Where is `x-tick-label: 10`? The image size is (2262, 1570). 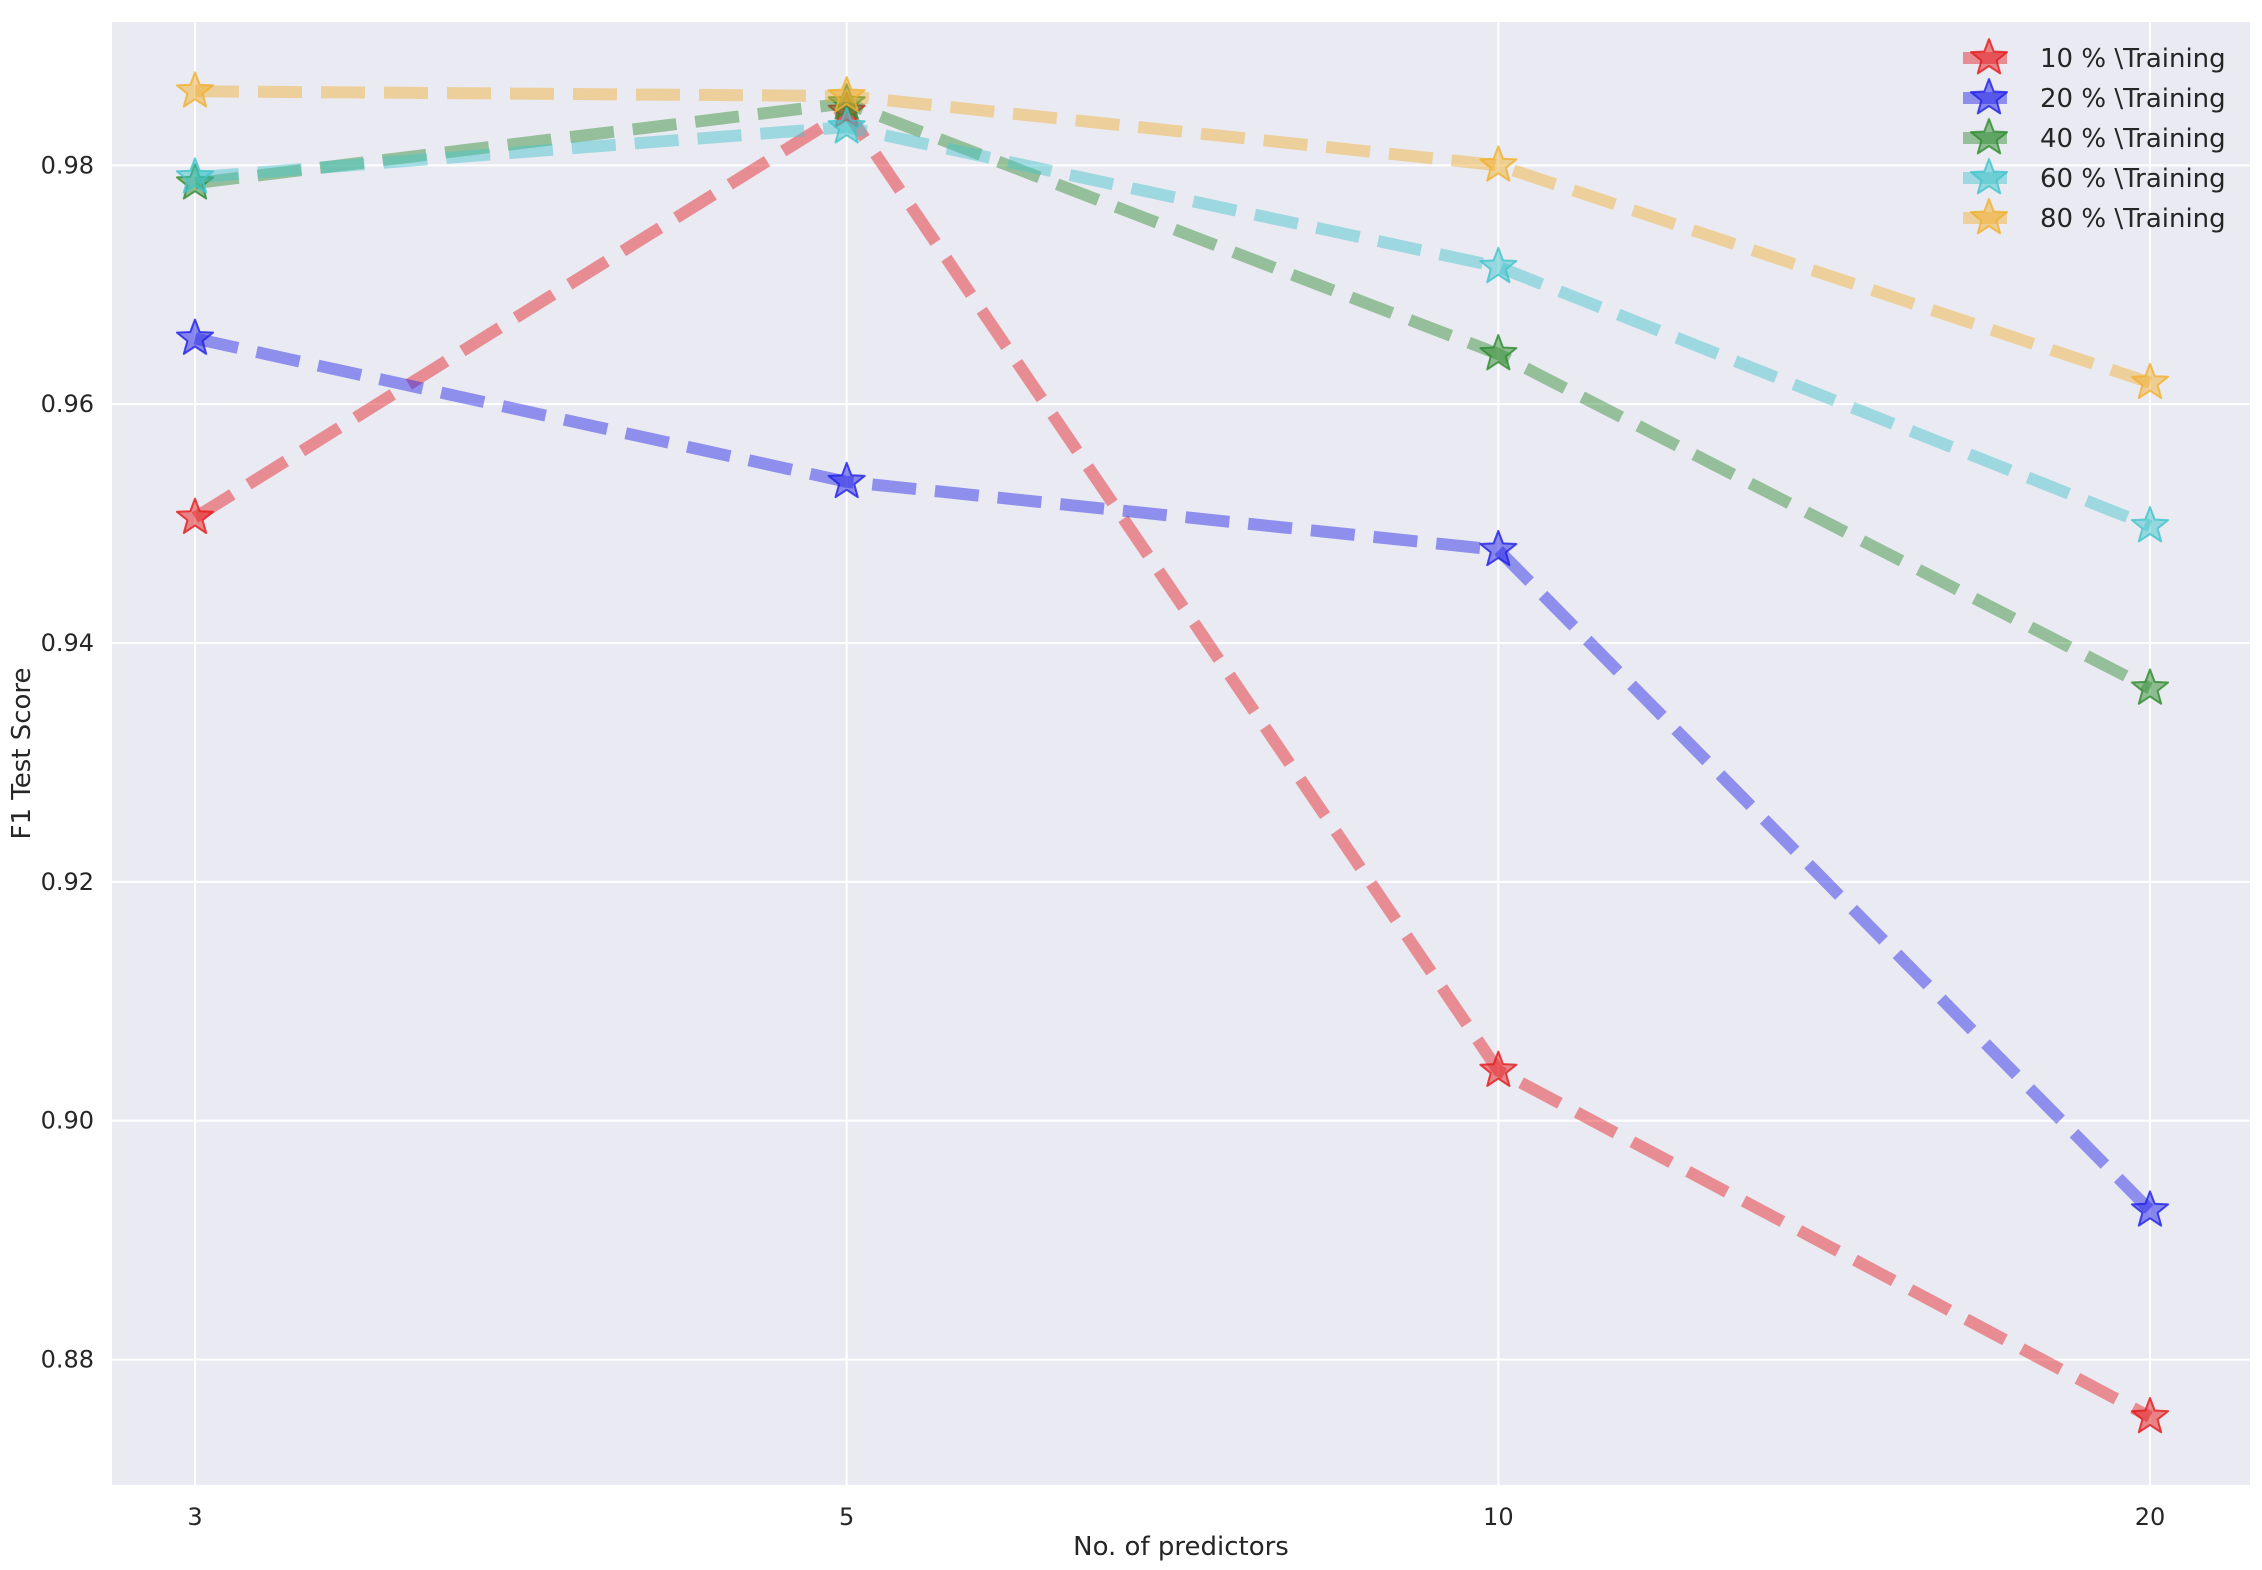
x-tick-label: 10 is located at coordinates (1498, 1517).